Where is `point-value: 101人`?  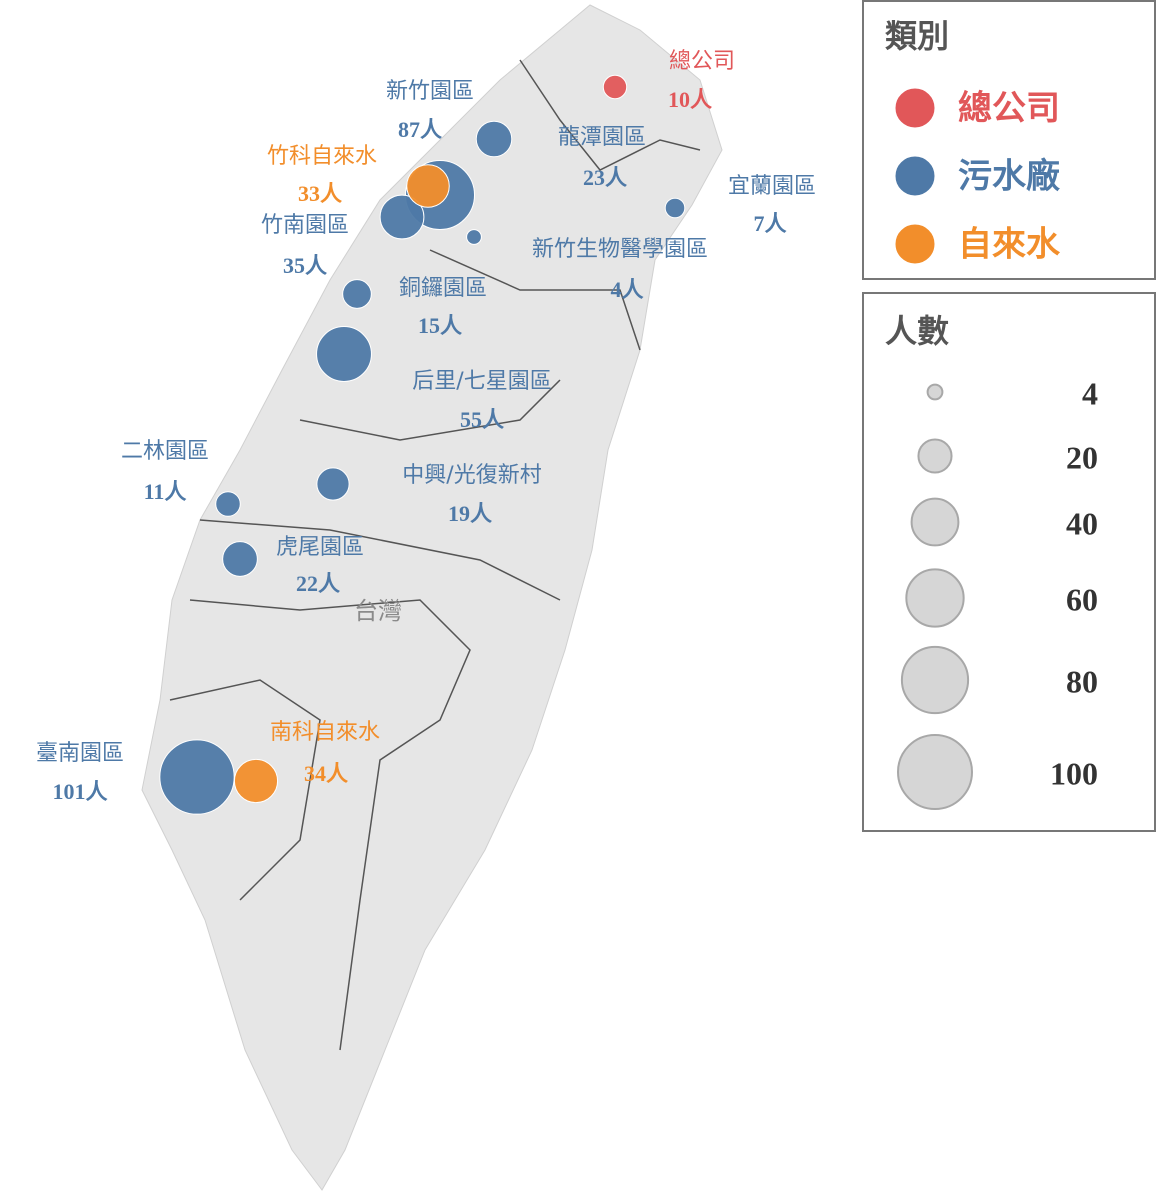 point-value: 101人 is located at coordinates (79, 791).